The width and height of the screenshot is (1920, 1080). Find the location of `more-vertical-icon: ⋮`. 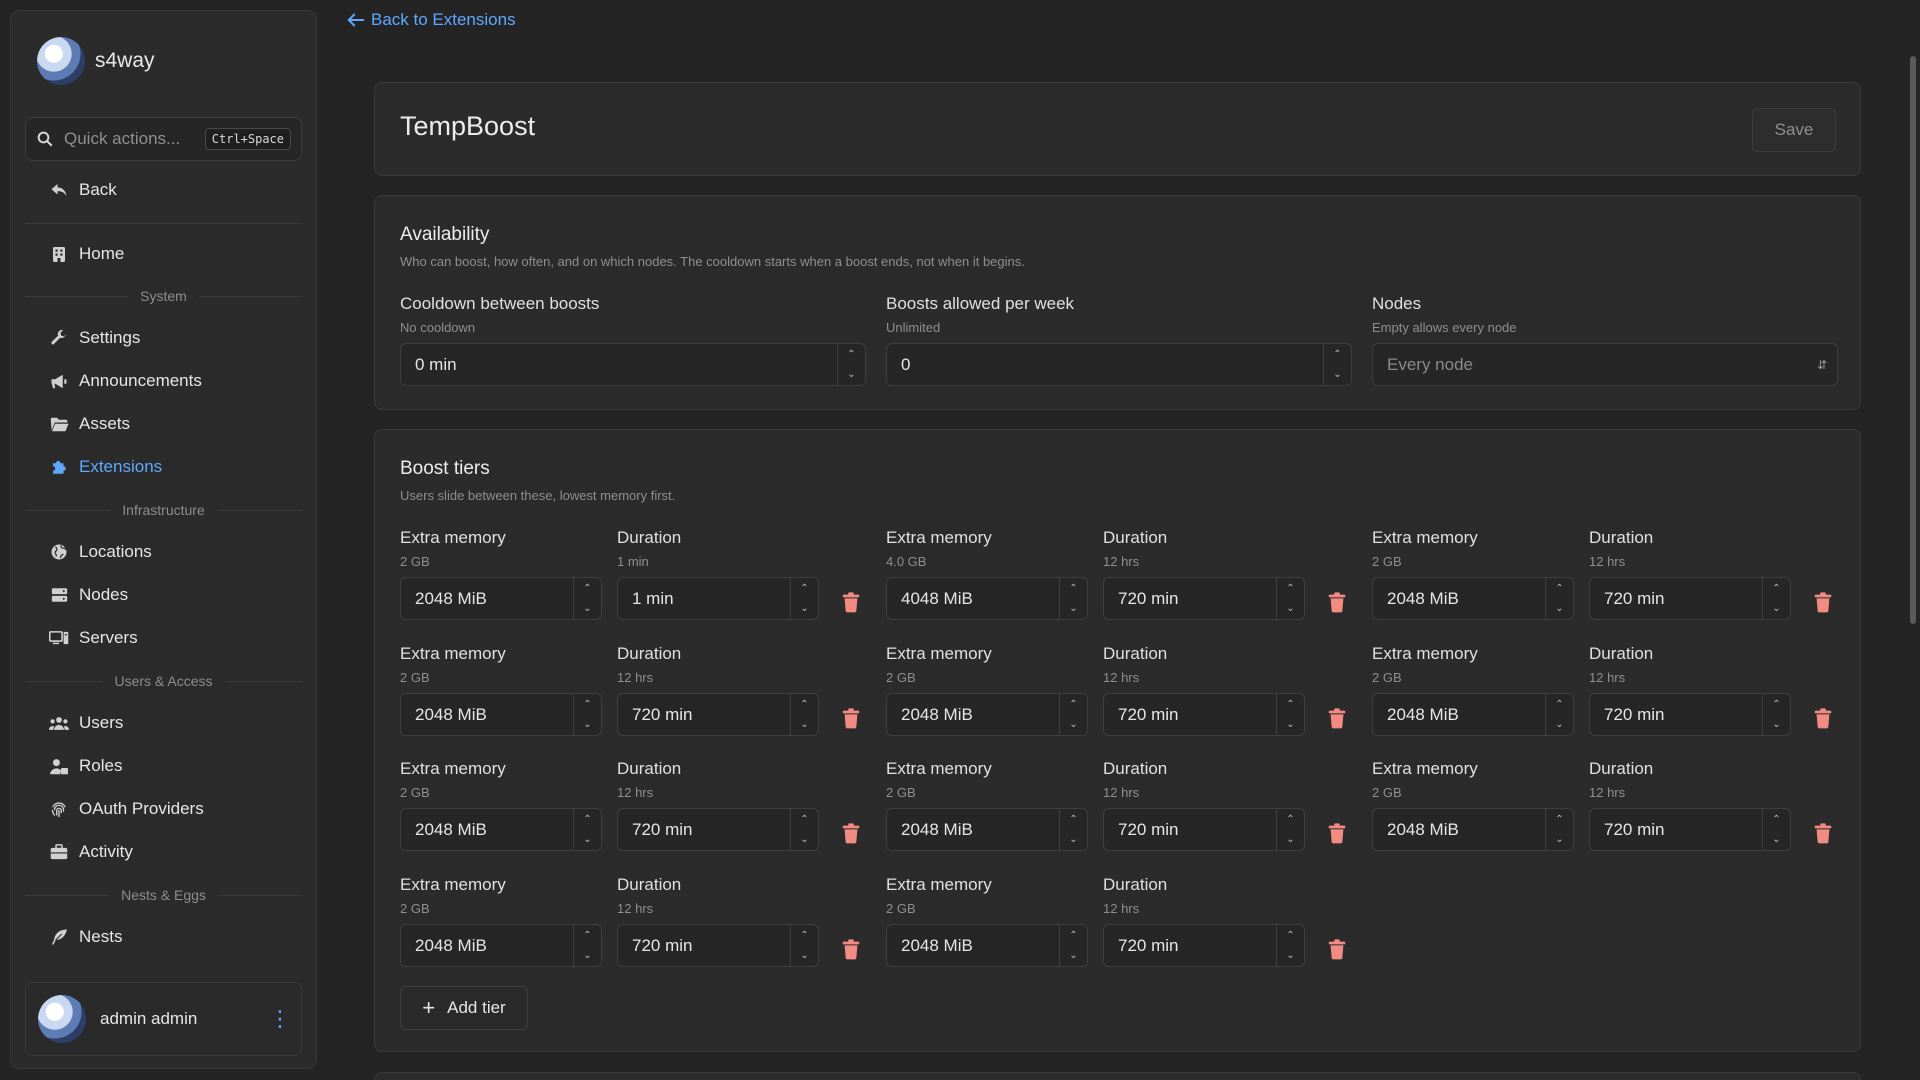

more-vertical-icon: ⋮ is located at coordinates (280, 1018).